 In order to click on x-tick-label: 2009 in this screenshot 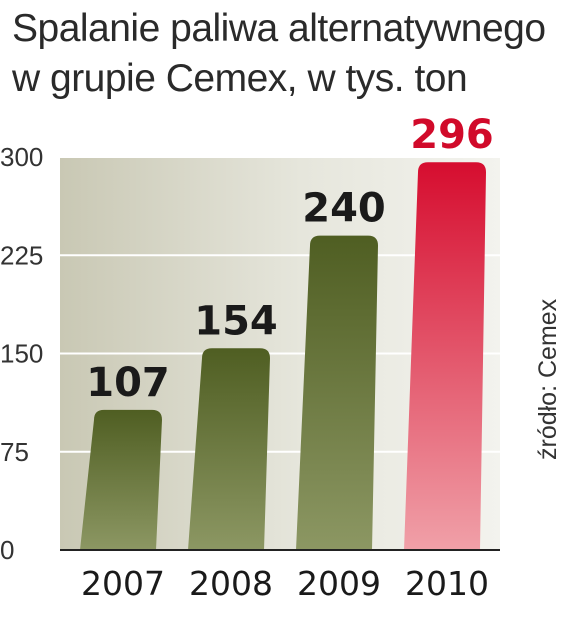, I will do `click(339, 583)`.